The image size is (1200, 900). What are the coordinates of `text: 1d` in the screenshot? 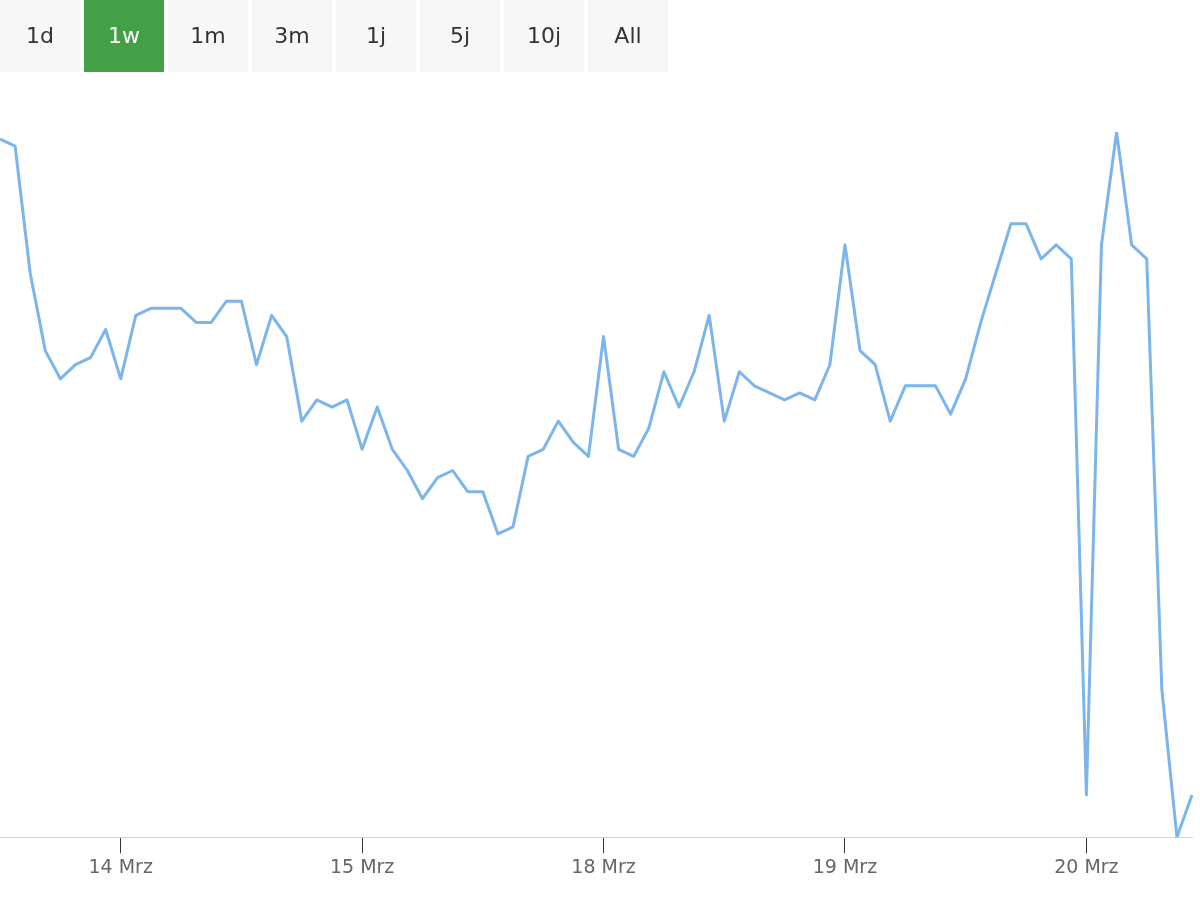 It's located at (40, 36).